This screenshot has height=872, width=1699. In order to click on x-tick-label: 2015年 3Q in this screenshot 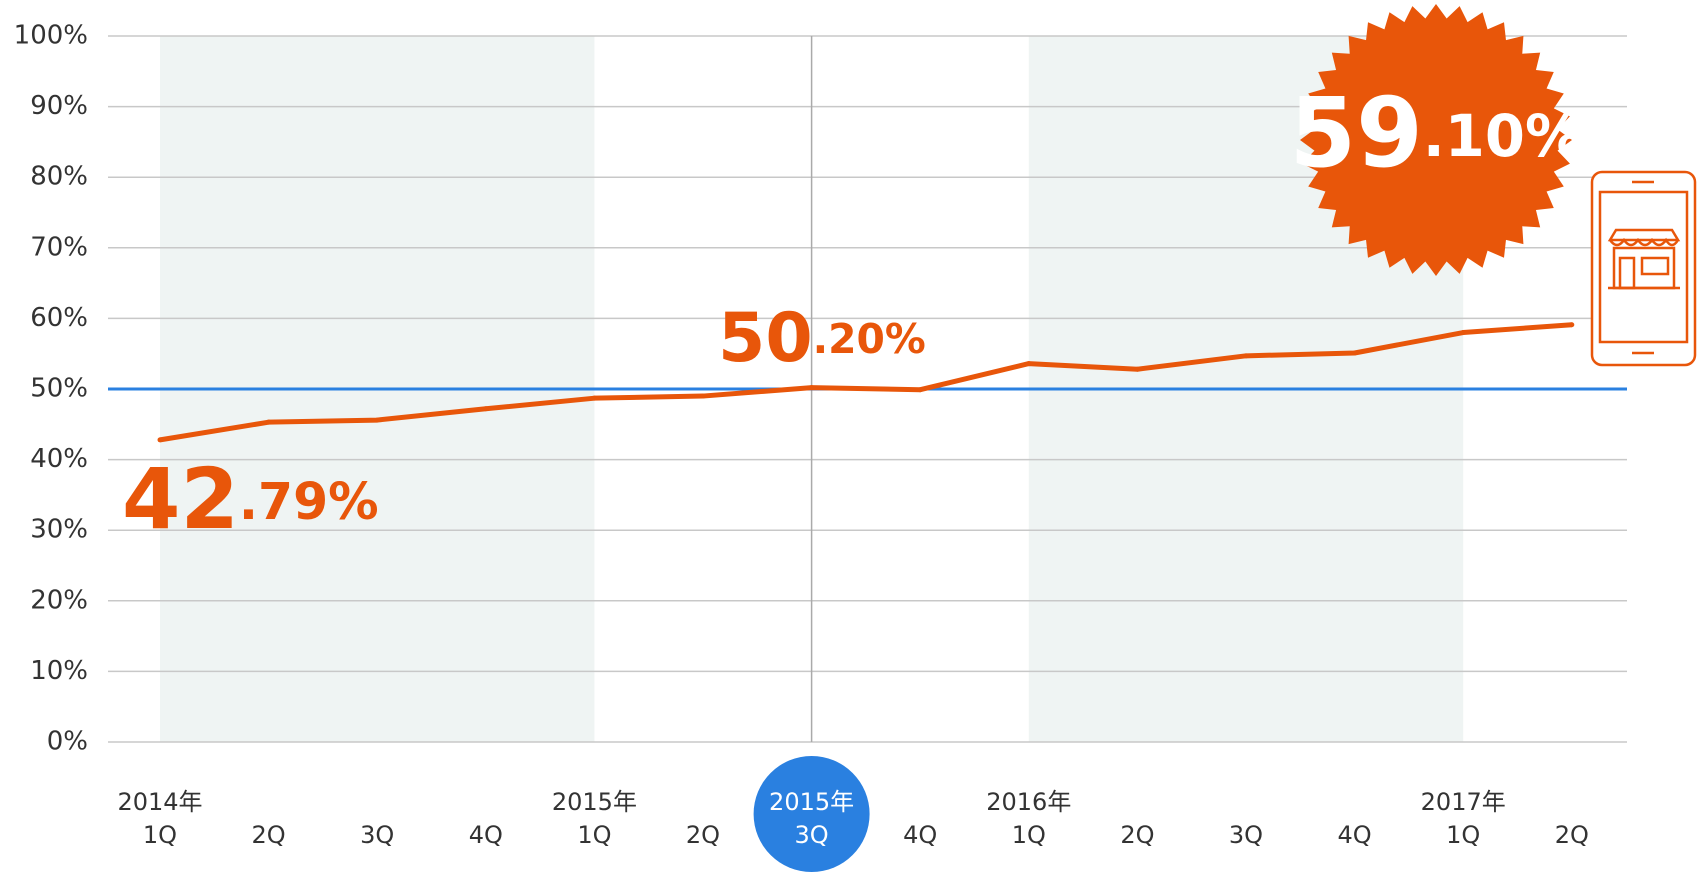, I will do `click(811, 818)`.